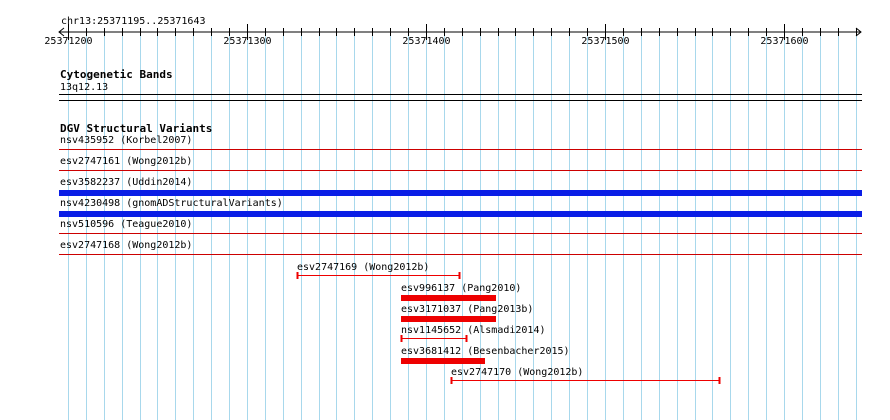  What do you see at coordinates (605, 41) in the screenshot?
I see `ruler-tick-label: 25371500` at bounding box center [605, 41].